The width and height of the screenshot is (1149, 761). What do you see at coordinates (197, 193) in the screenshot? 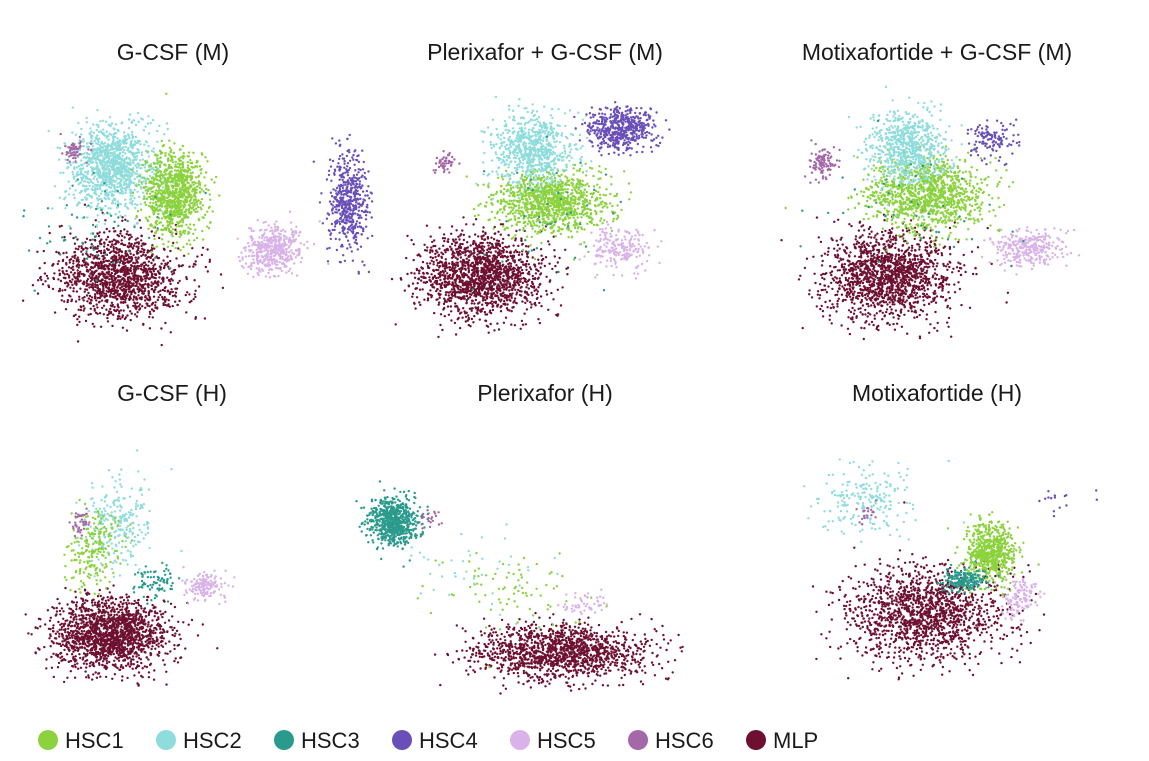
I see `umap-panel-1: G-CSF (M)` at bounding box center [197, 193].